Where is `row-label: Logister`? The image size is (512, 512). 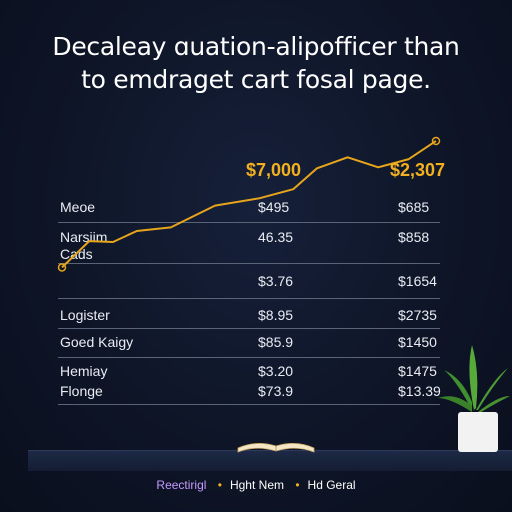 row-label: Logister is located at coordinates (85, 315).